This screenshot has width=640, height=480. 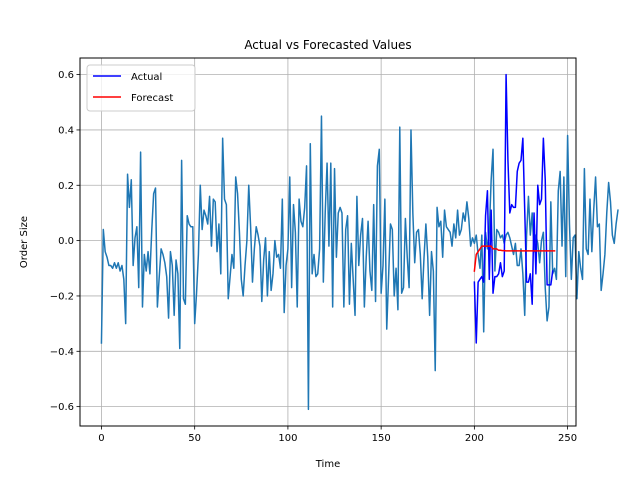 I want to click on x-tick-label: 150, so click(x=381, y=438).